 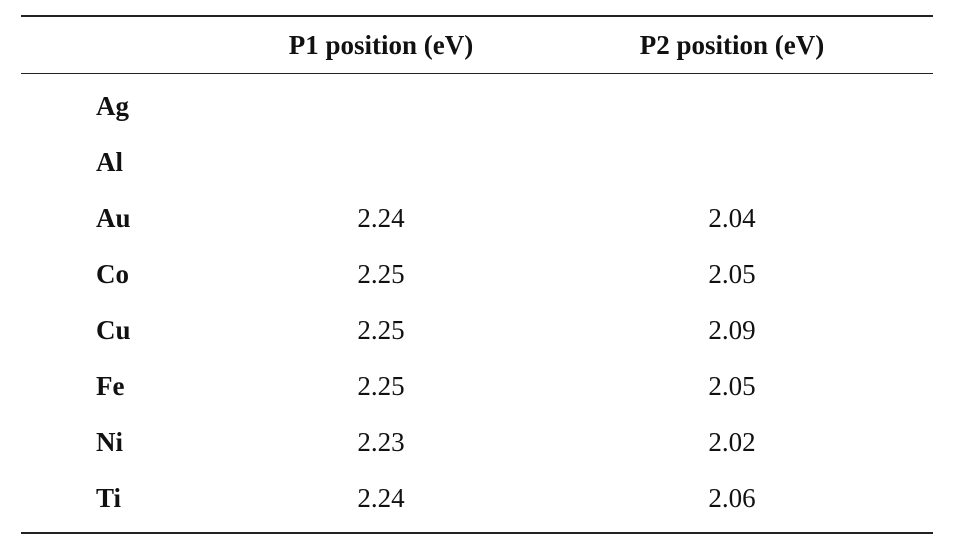 What do you see at coordinates (477, 73) in the screenshot?
I see `header-rule` at bounding box center [477, 73].